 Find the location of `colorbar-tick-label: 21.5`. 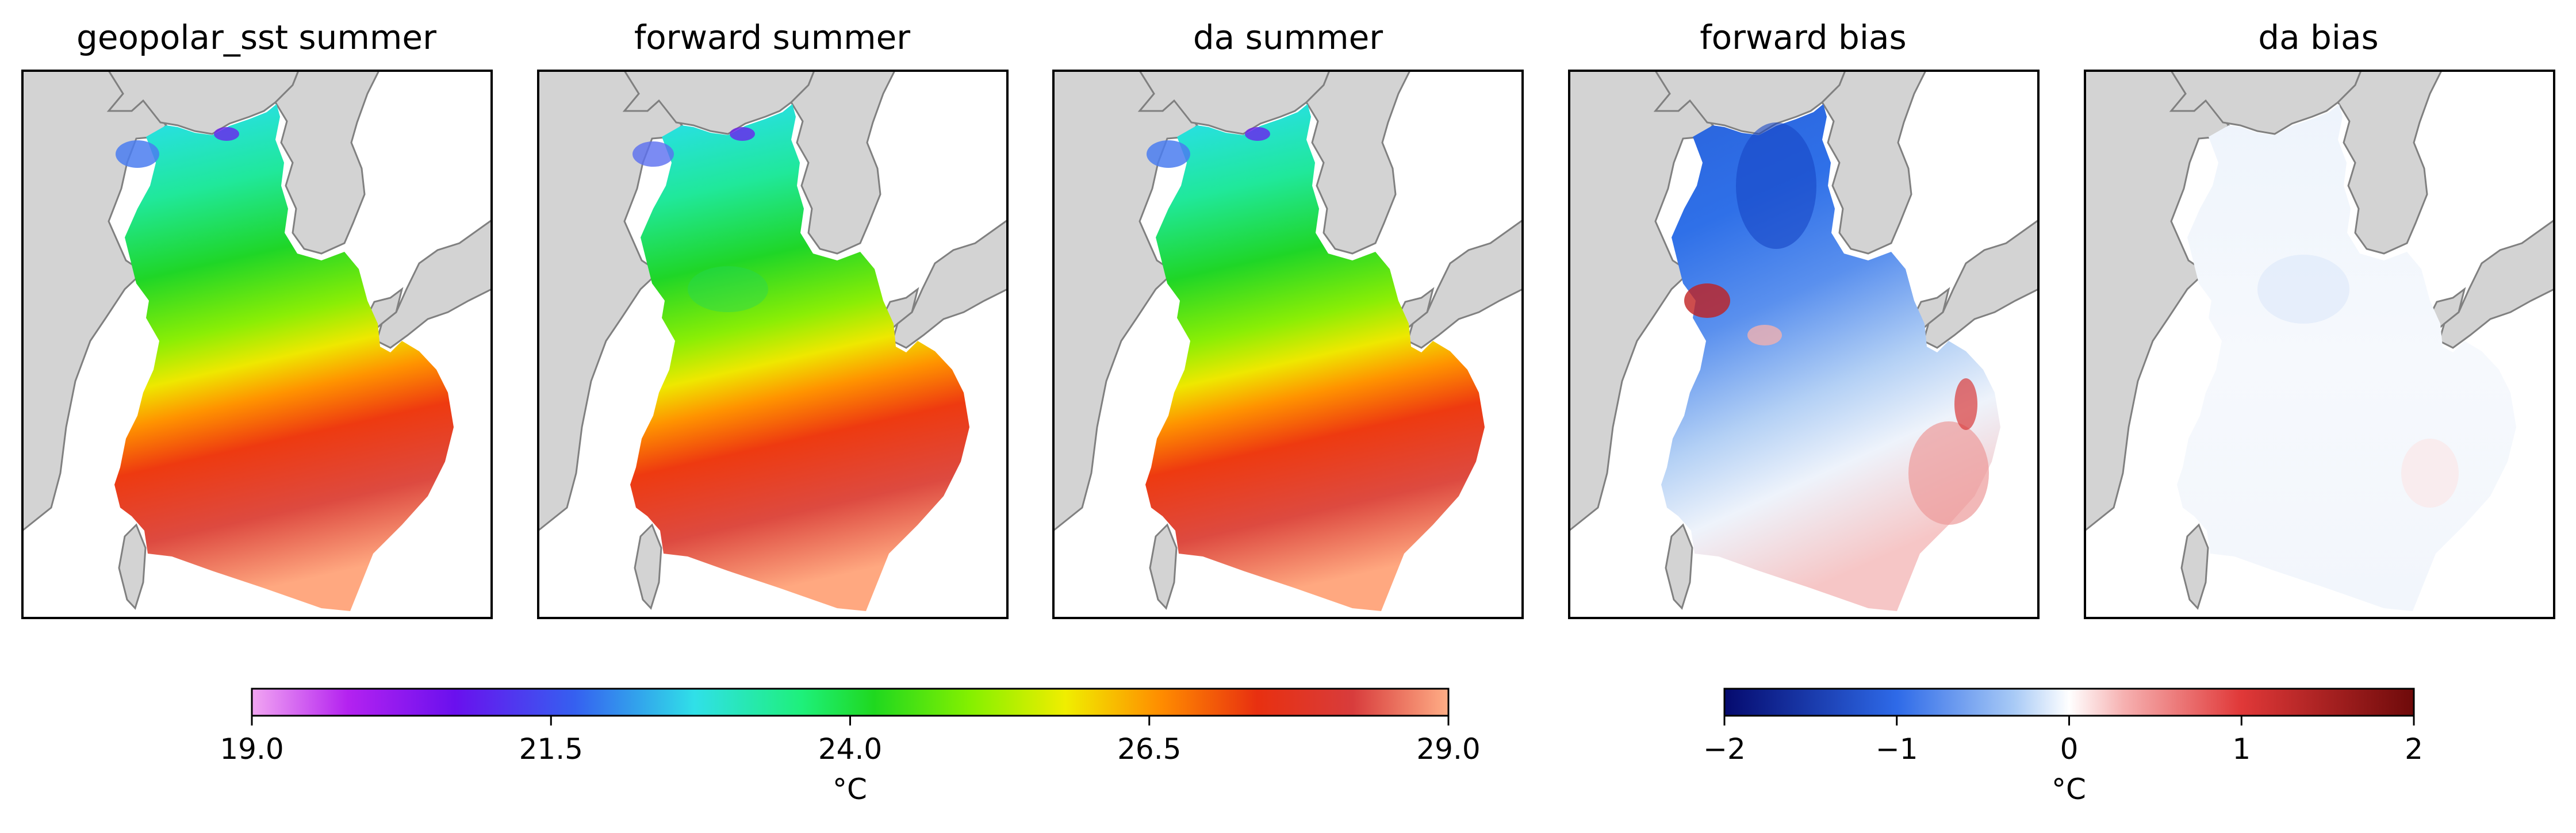

colorbar-tick-label: 21.5 is located at coordinates (551, 749).